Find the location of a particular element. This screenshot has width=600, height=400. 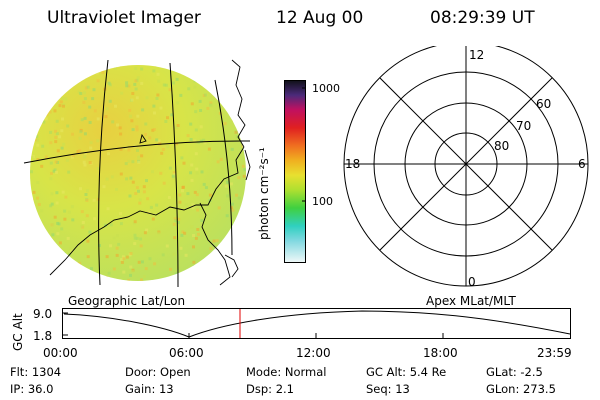

geographic-label: Geographic Lat/Lon is located at coordinates (127, 301).